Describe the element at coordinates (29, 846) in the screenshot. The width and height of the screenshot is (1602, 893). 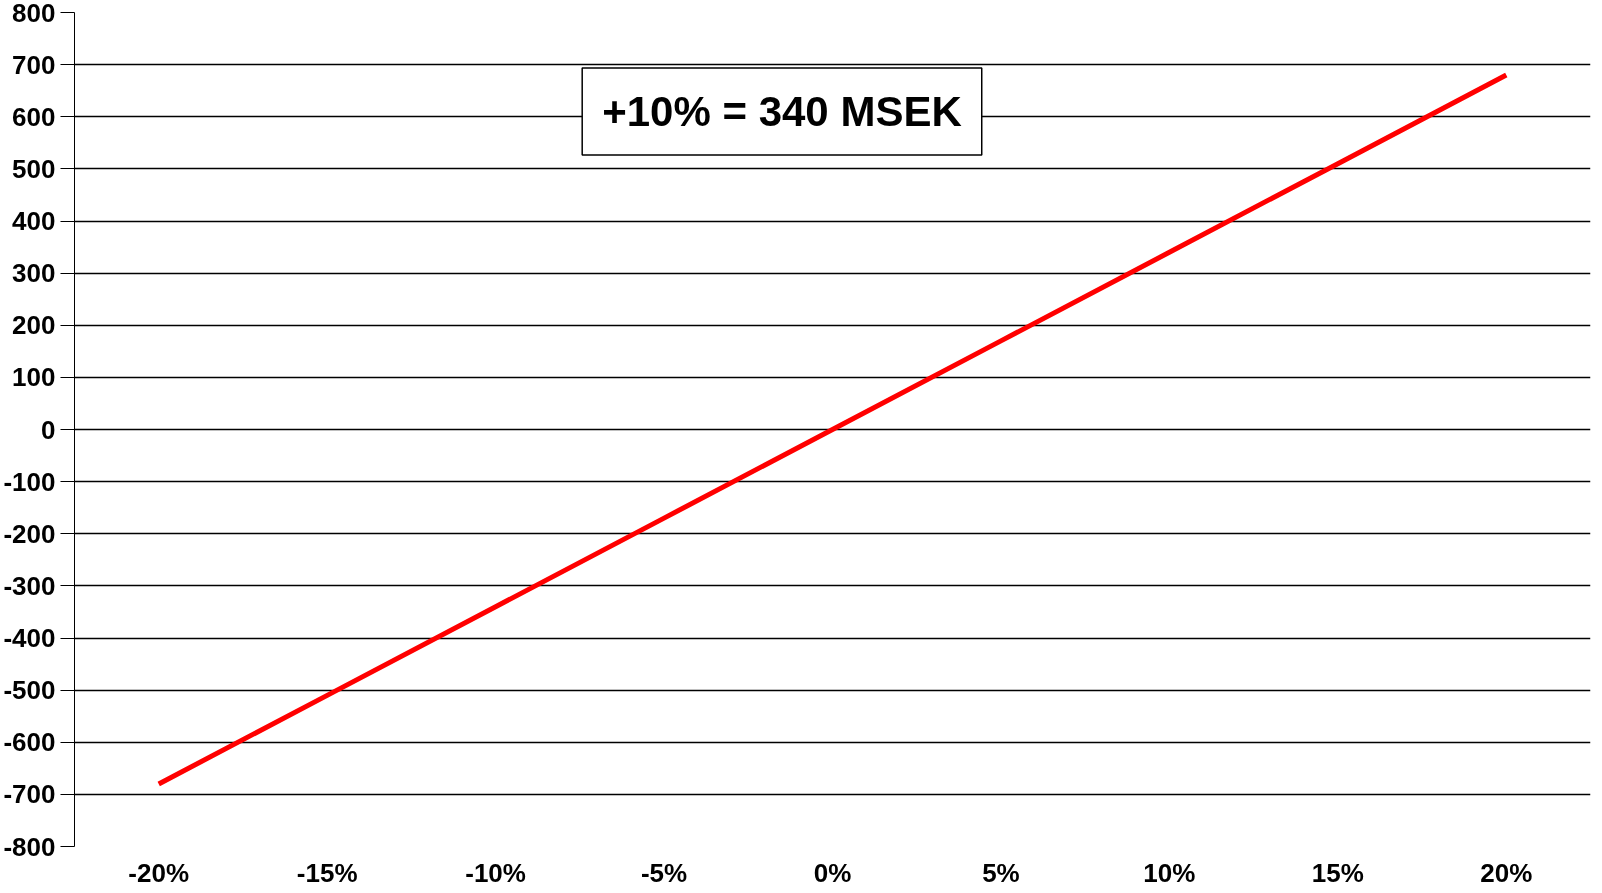
I see `y-tick-label: -800` at that location.